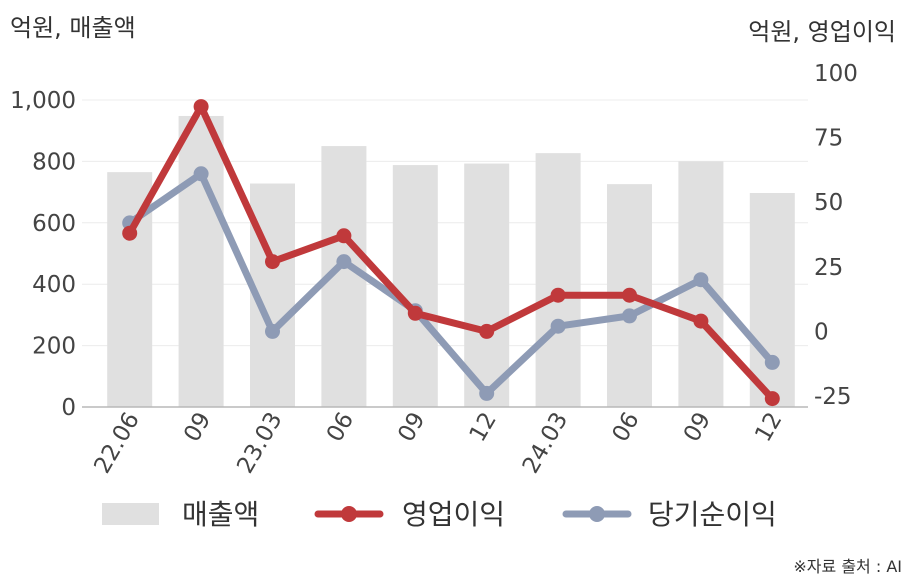 Image resolution: width=908 pixels, height=580 pixels. I want to click on left-tick-label: 0, so click(68, 408).